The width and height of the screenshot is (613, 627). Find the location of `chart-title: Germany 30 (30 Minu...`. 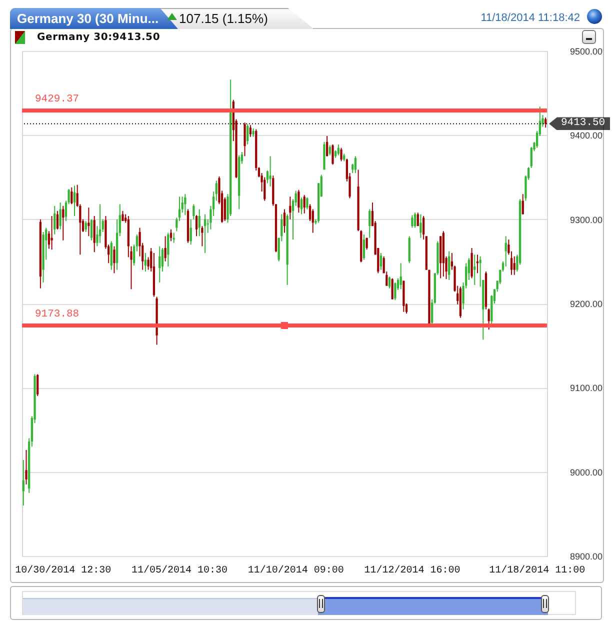

chart-title: Germany 30 (30 Minu... is located at coordinates (88, 18).